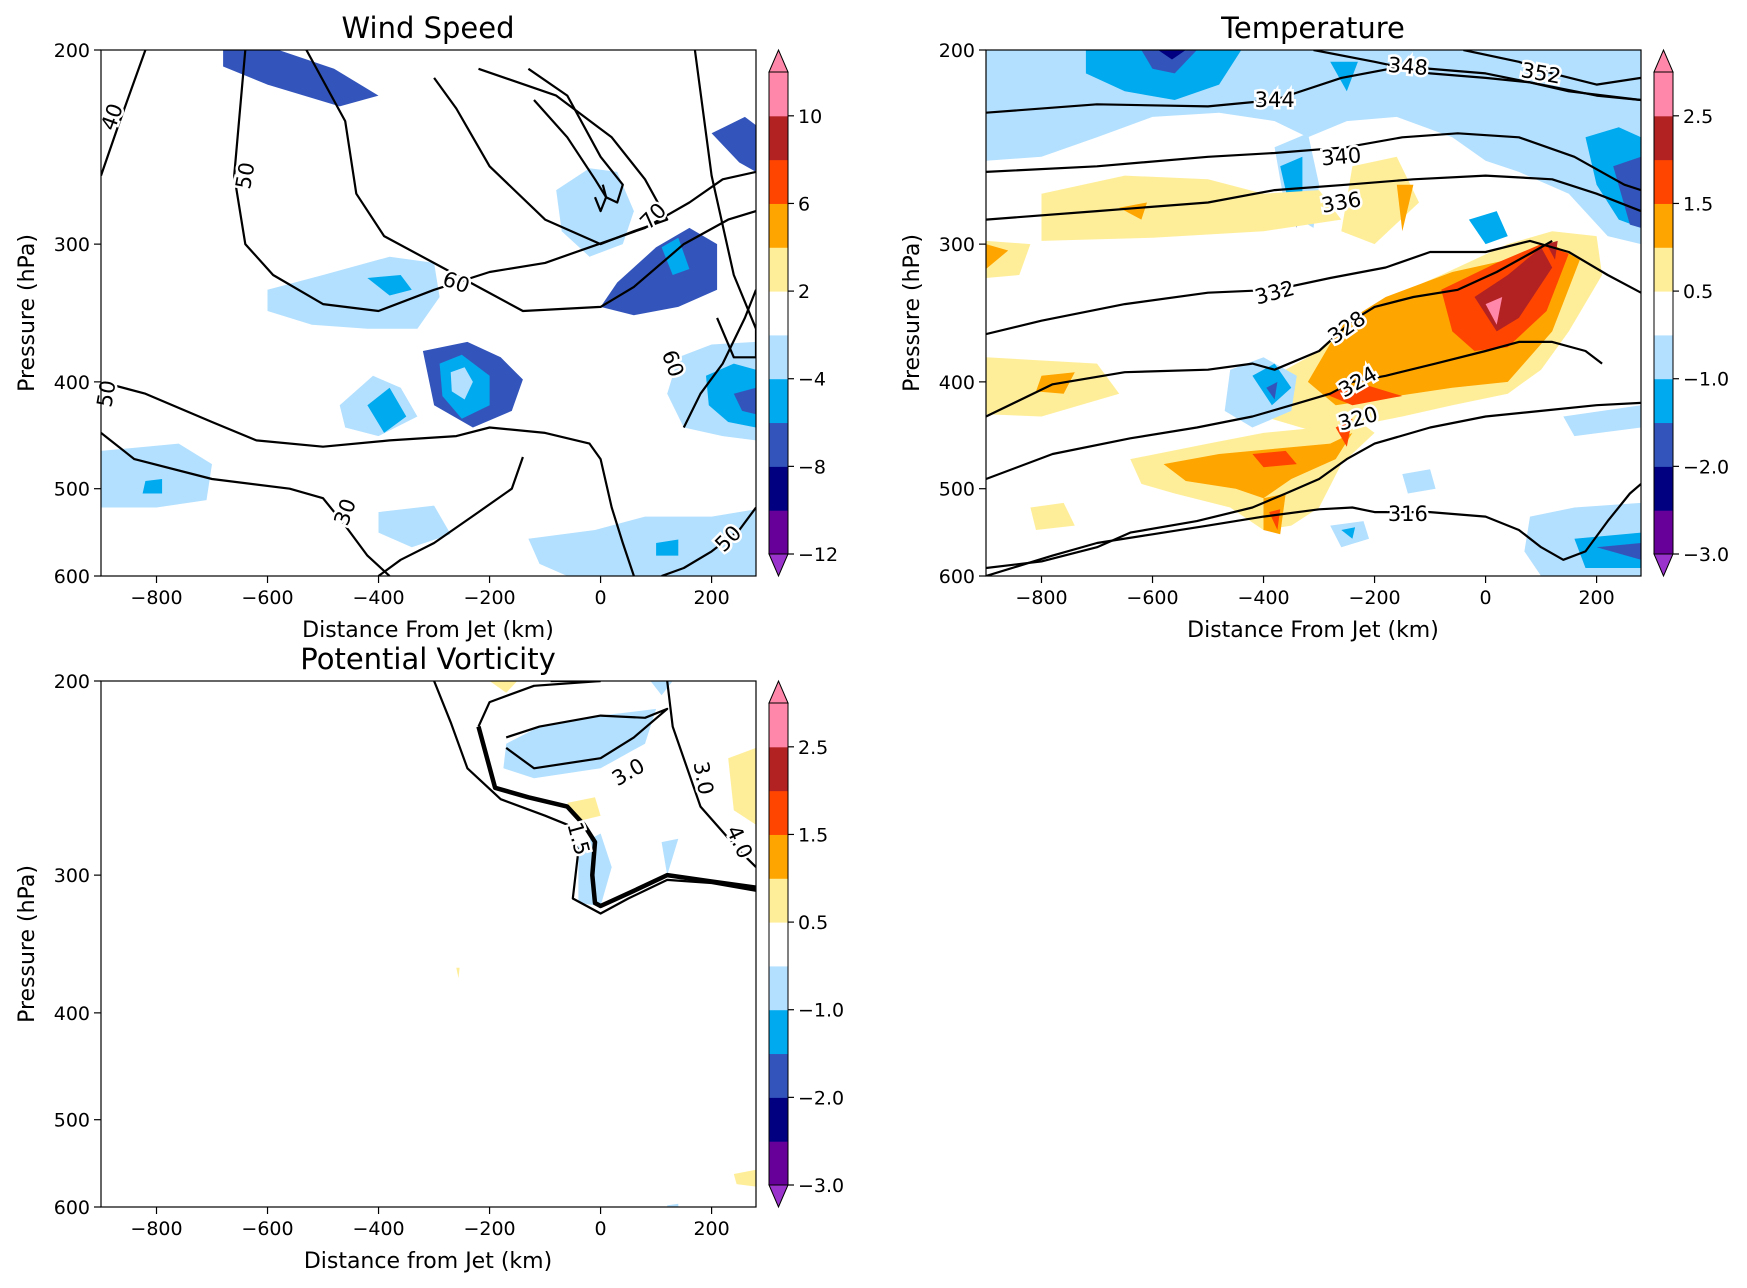 Image resolution: width=1747 pixels, height=1288 pixels. I want to click on colorbar-tick-label: −8, so click(812, 467).